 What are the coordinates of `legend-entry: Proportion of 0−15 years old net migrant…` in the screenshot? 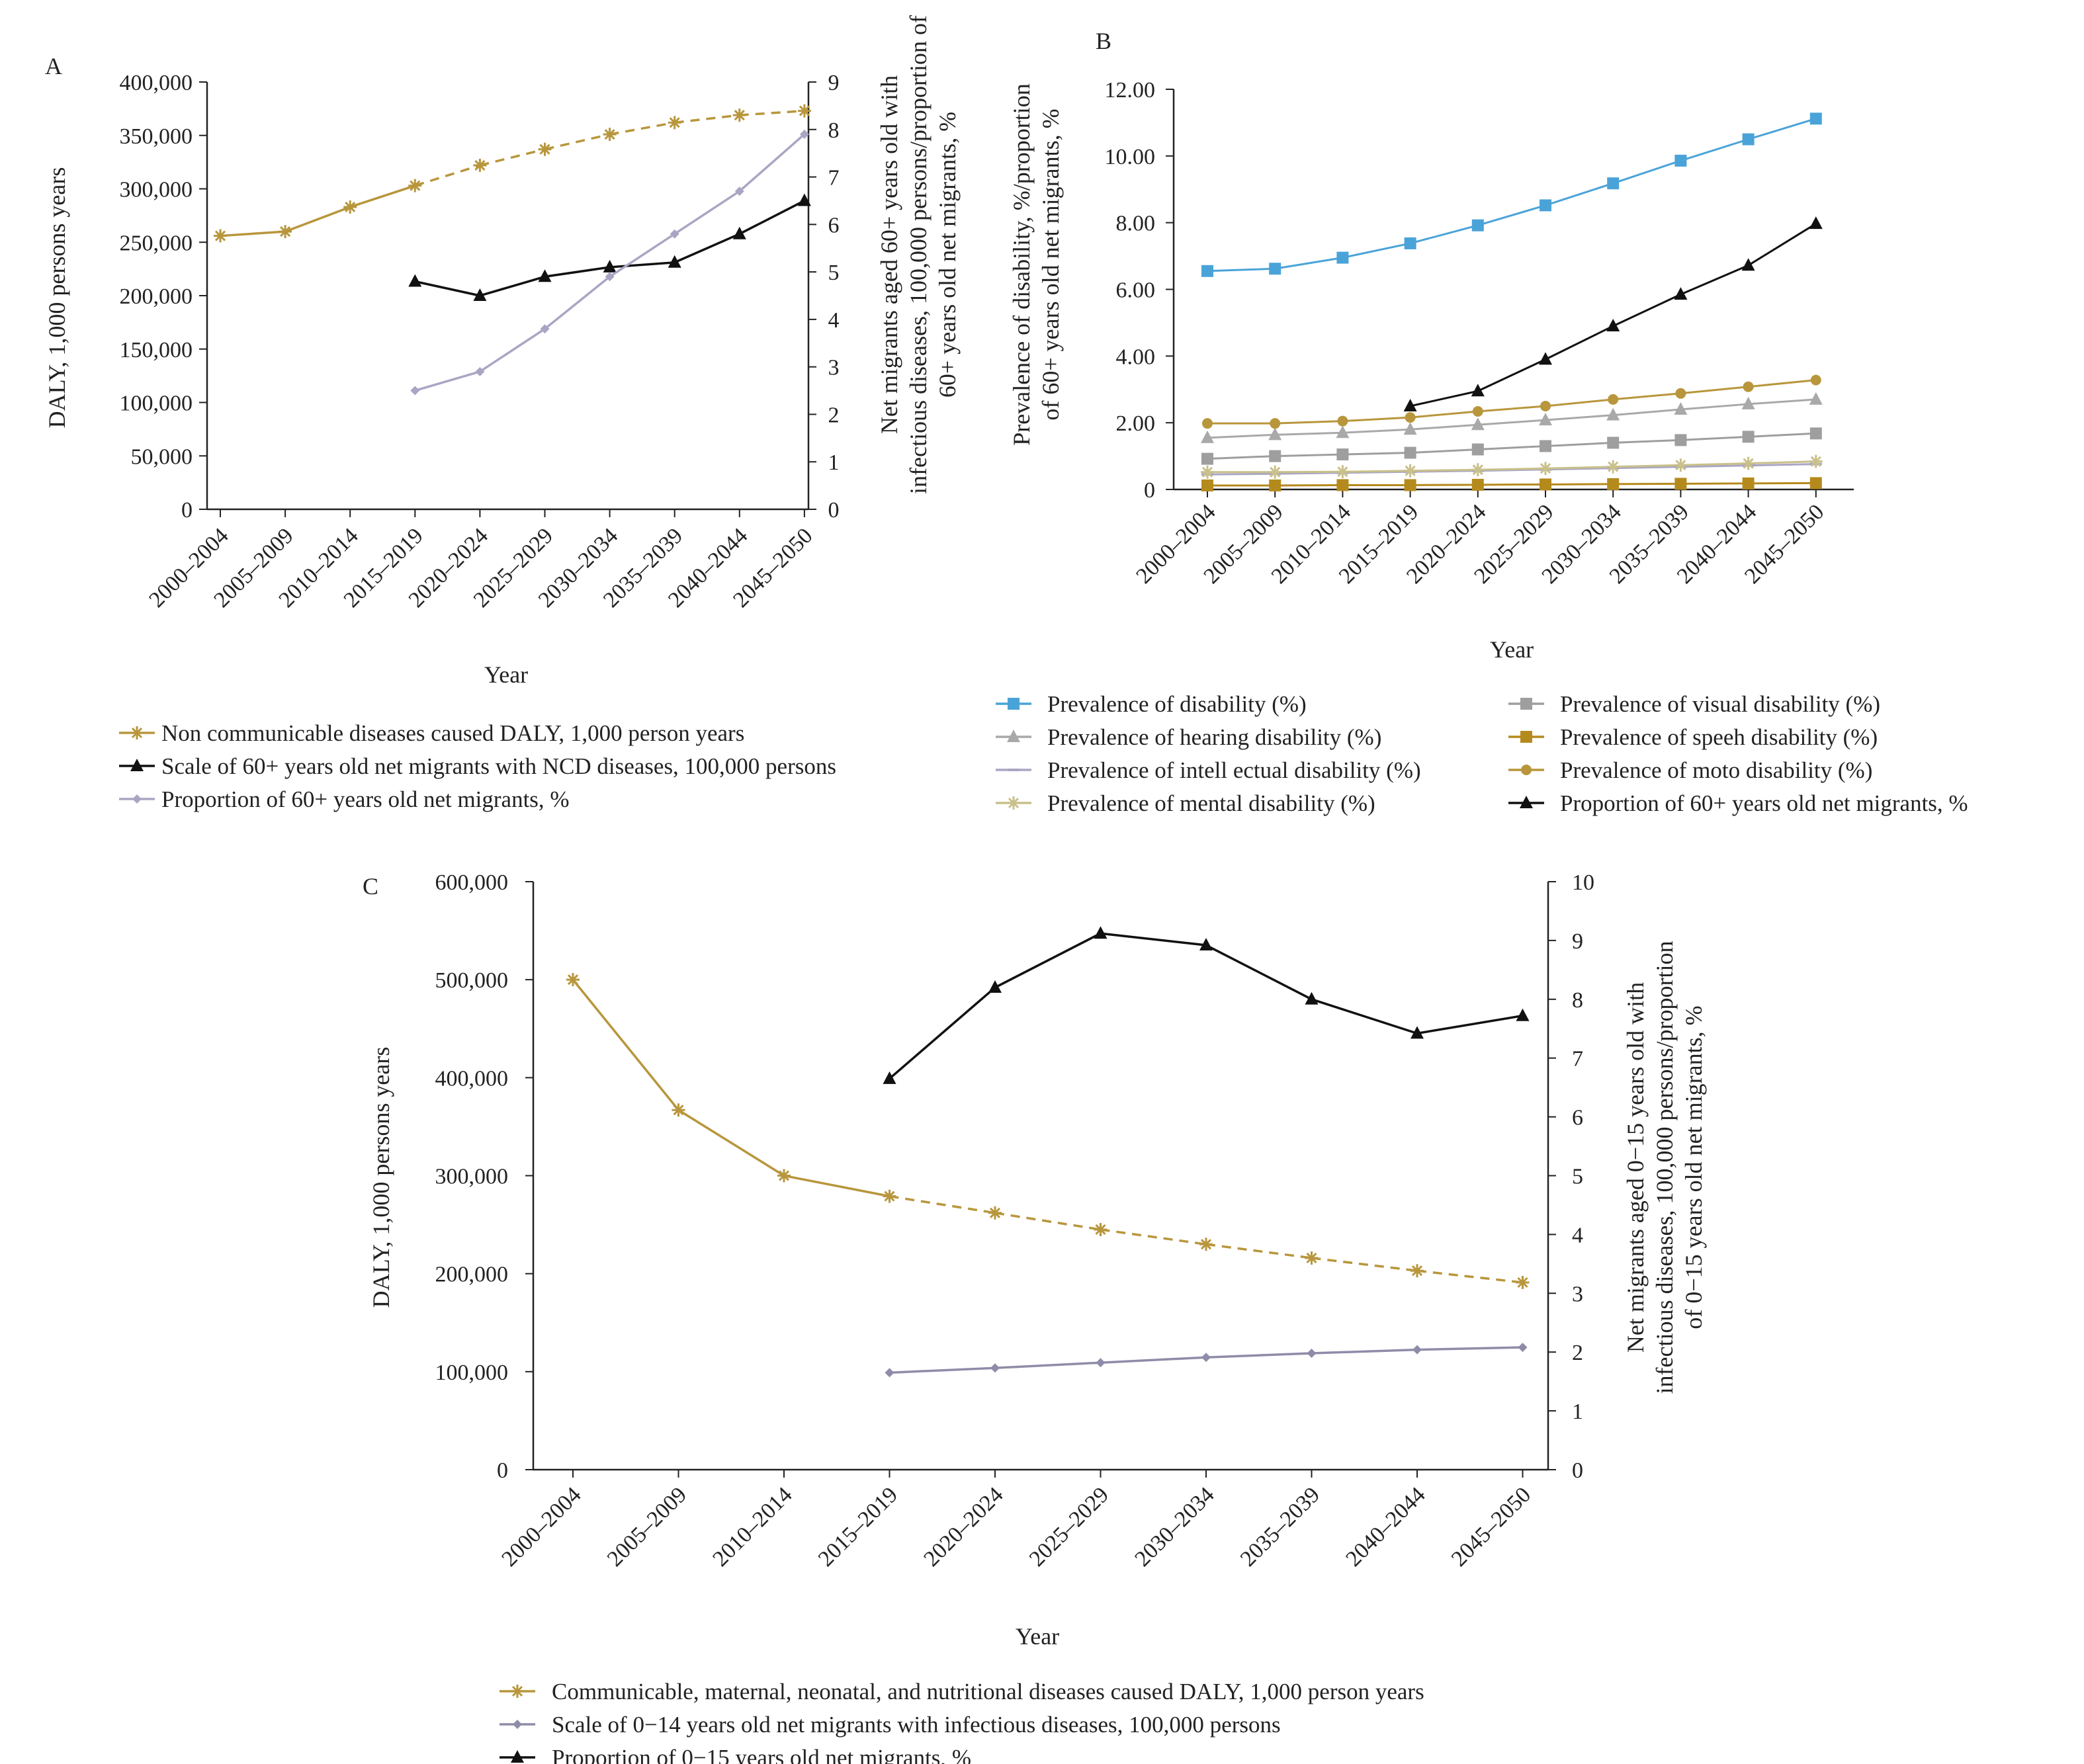 It's located at (761, 1754).